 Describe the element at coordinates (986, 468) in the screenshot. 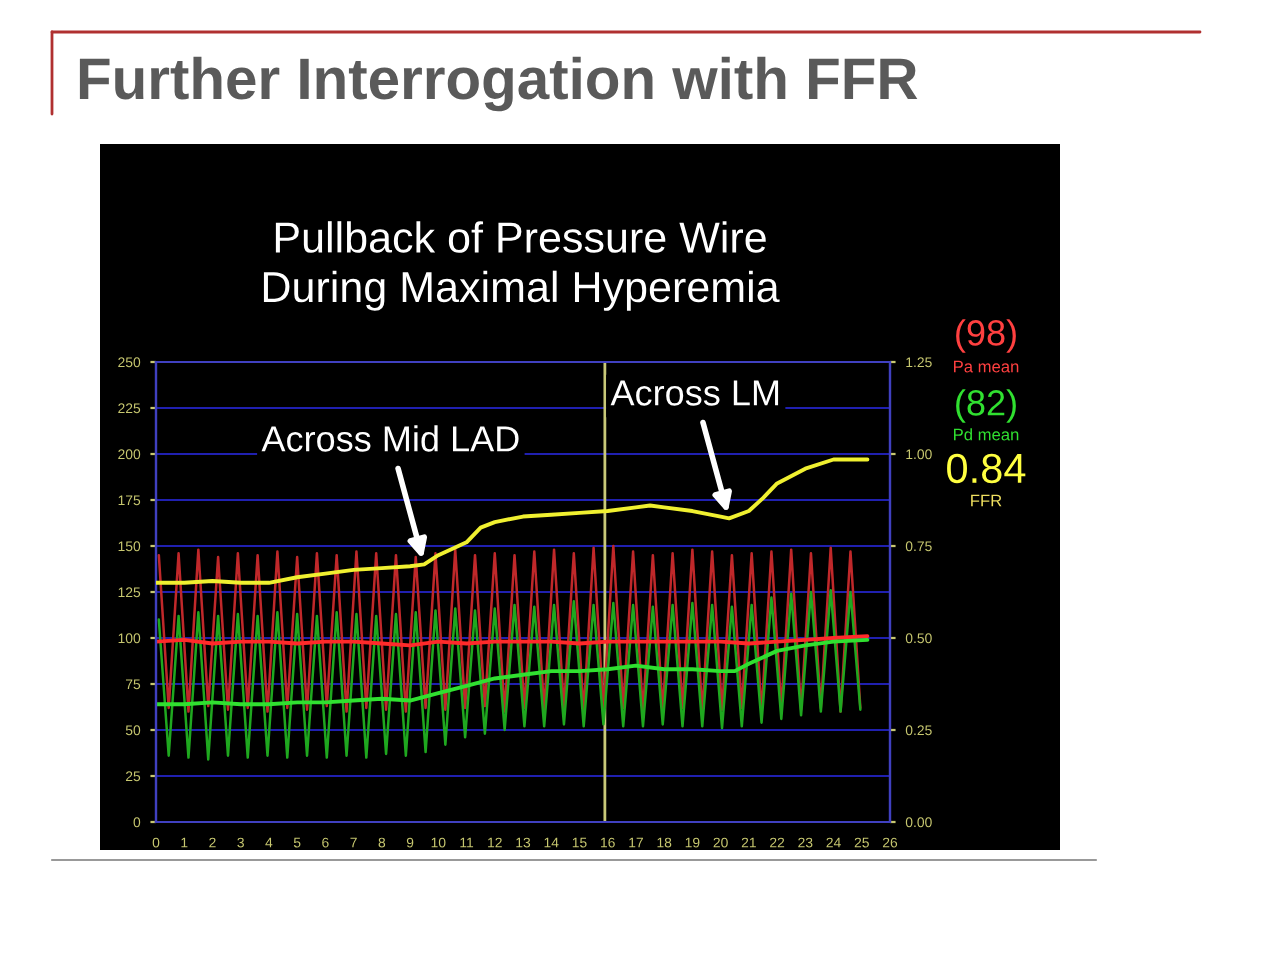

I see `text: 0.84` at that location.